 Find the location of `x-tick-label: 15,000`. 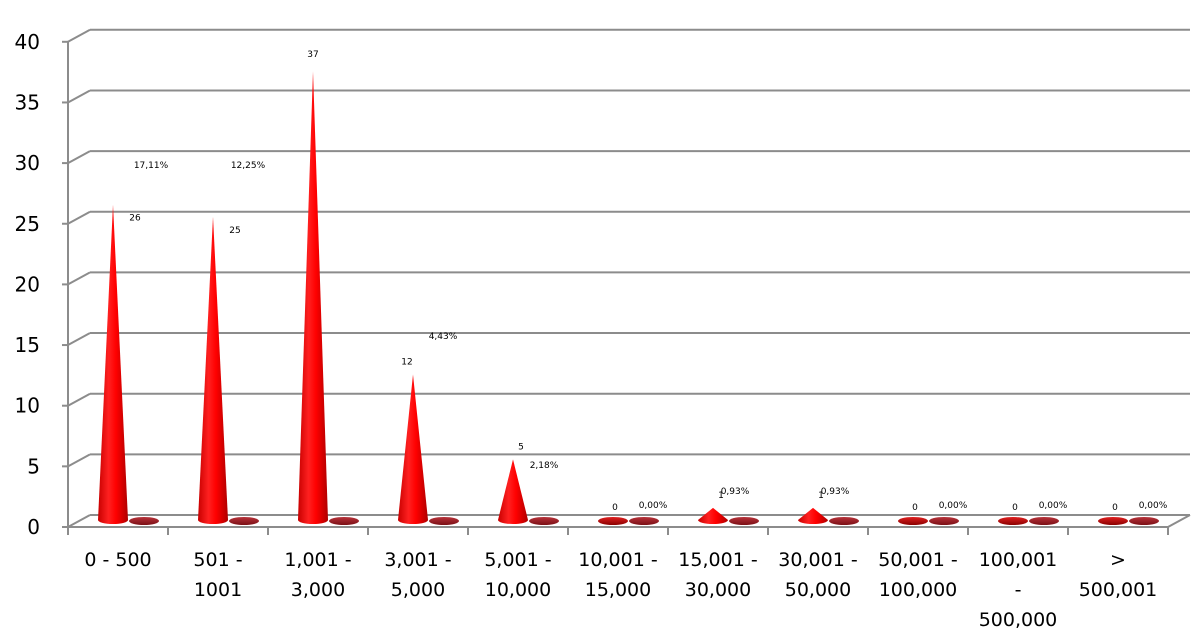

x-tick-label: 15,000 is located at coordinates (618, 590).